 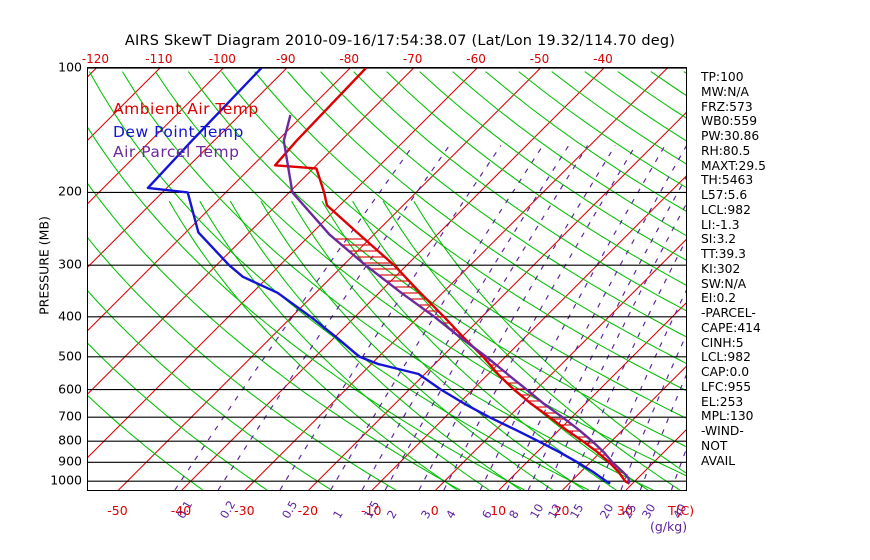 I want to click on stat-line: CINH:5, so click(x=722, y=342).